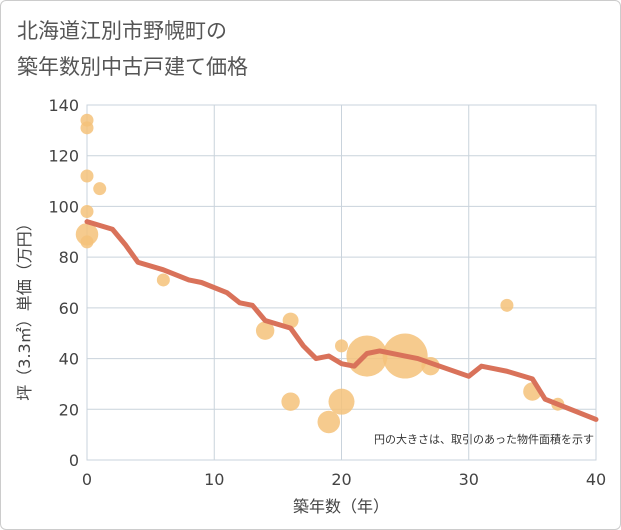 This screenshot has height=530, width=621. Describe the element at coordinates (69, 308) in the screenshot. I see `y-tick-label: 60` at that location.